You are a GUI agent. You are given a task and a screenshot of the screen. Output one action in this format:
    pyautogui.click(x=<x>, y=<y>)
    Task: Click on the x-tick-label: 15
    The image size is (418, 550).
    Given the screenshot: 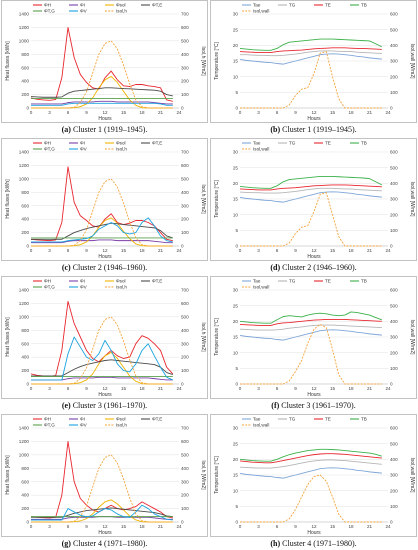 What is the action you would take?
    pyautogui.click(x=333, y=388)
    